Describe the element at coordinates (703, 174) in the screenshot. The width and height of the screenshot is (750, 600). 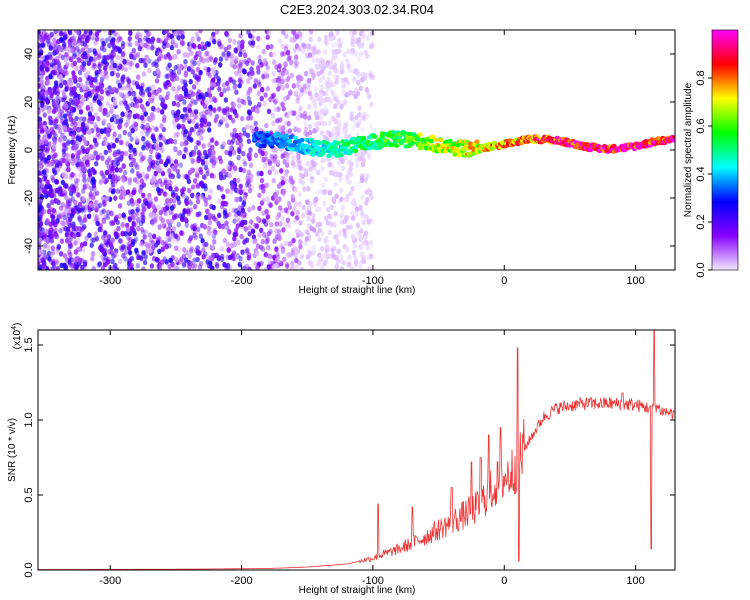
I see `colorbar-ticks: 0.00.20.40.60.8` at that location.